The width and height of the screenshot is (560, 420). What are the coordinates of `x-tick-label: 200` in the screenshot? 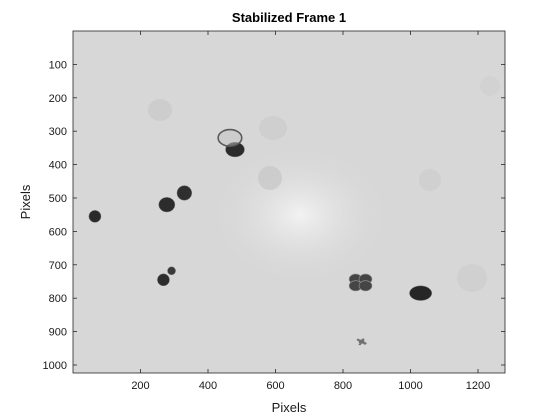 It's located at (140, 386).